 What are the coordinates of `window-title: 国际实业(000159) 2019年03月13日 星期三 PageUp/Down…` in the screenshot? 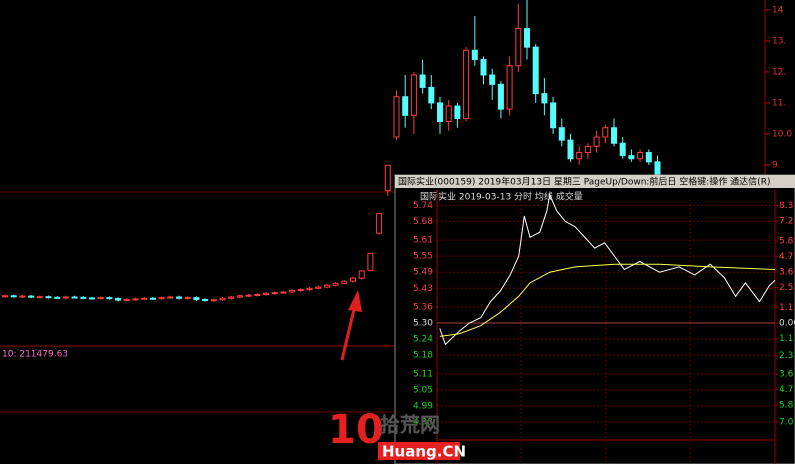 It's located at (584, 182).